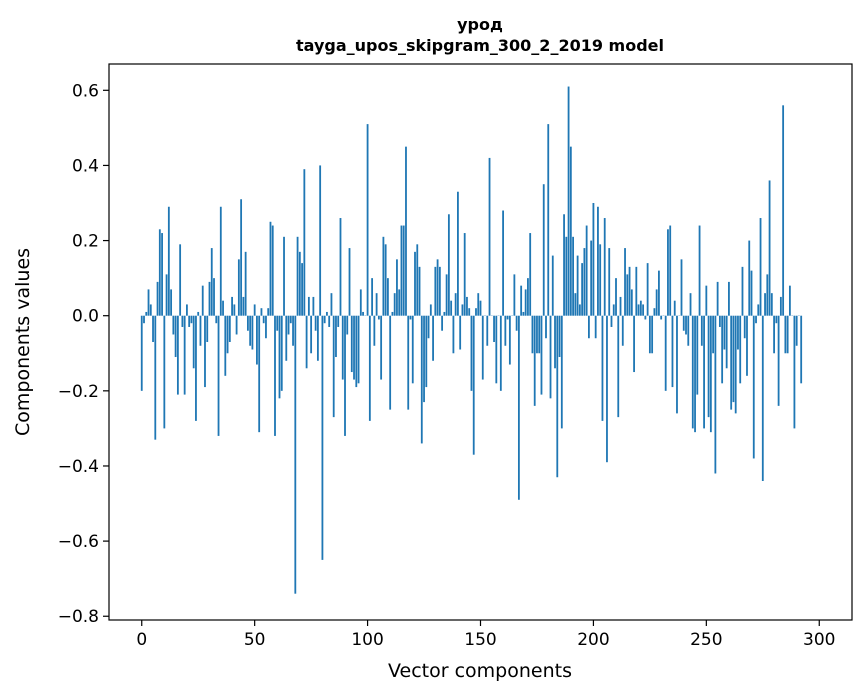  I want to click on x-tick-label: 250, so click(706, 640).